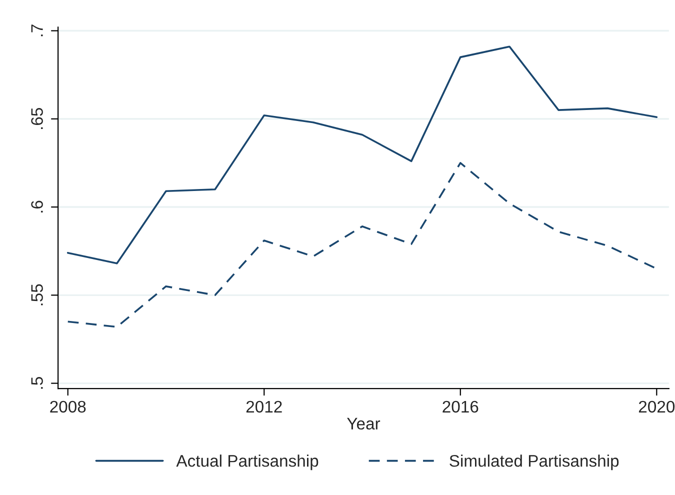 This screenshot has width=675, height=495. What do you see at coordinates (37, 295) in the screenshot?
I see `y-tick-label: .55` at bounding box center [37, 295].